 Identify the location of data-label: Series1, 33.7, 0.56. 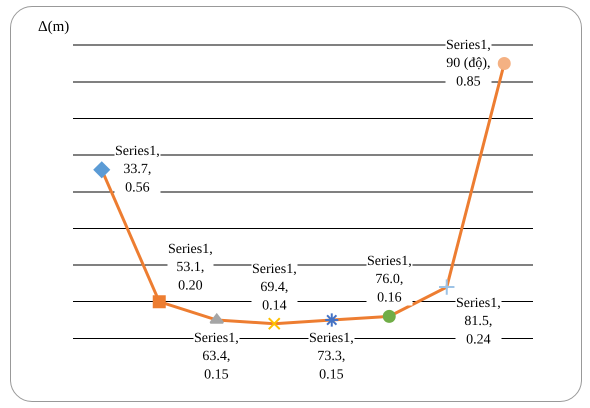
(137, 170).